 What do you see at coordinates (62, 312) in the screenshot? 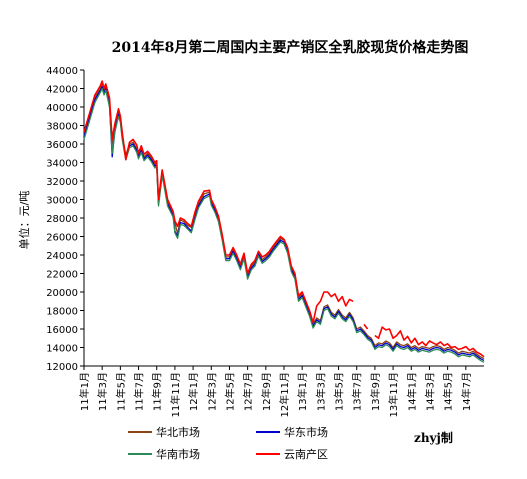
I see `y-tick-label: 18000` at bounding box center [62, 312].